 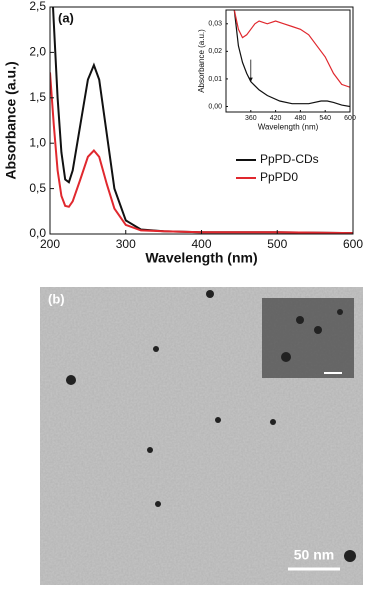 I want to click on y-tick-label: 1,5, so click(x=37, y=97).